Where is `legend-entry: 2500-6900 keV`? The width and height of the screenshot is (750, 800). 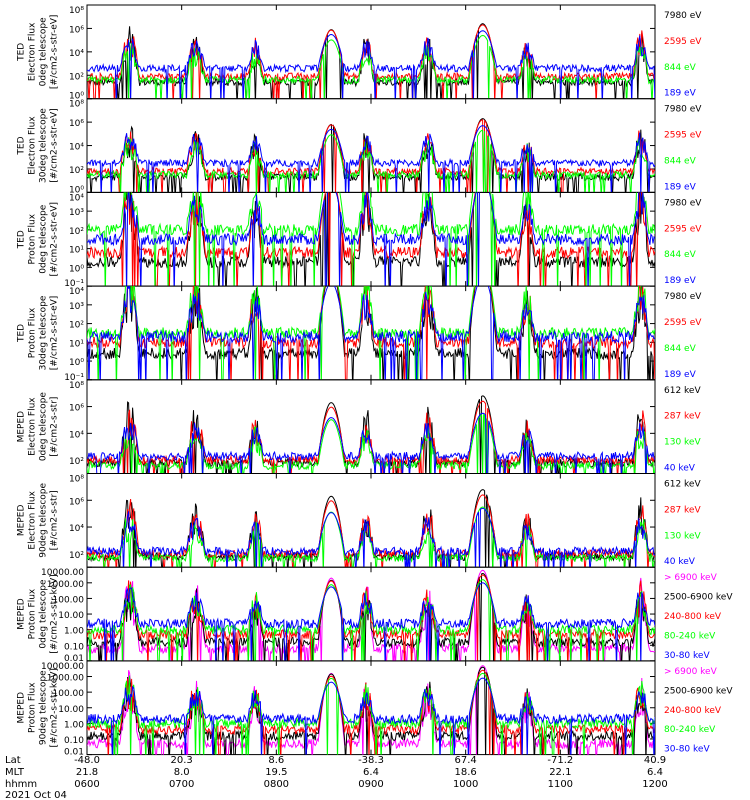 legend-entry: 2500-6900 keV is located at coordinates (698, 598).